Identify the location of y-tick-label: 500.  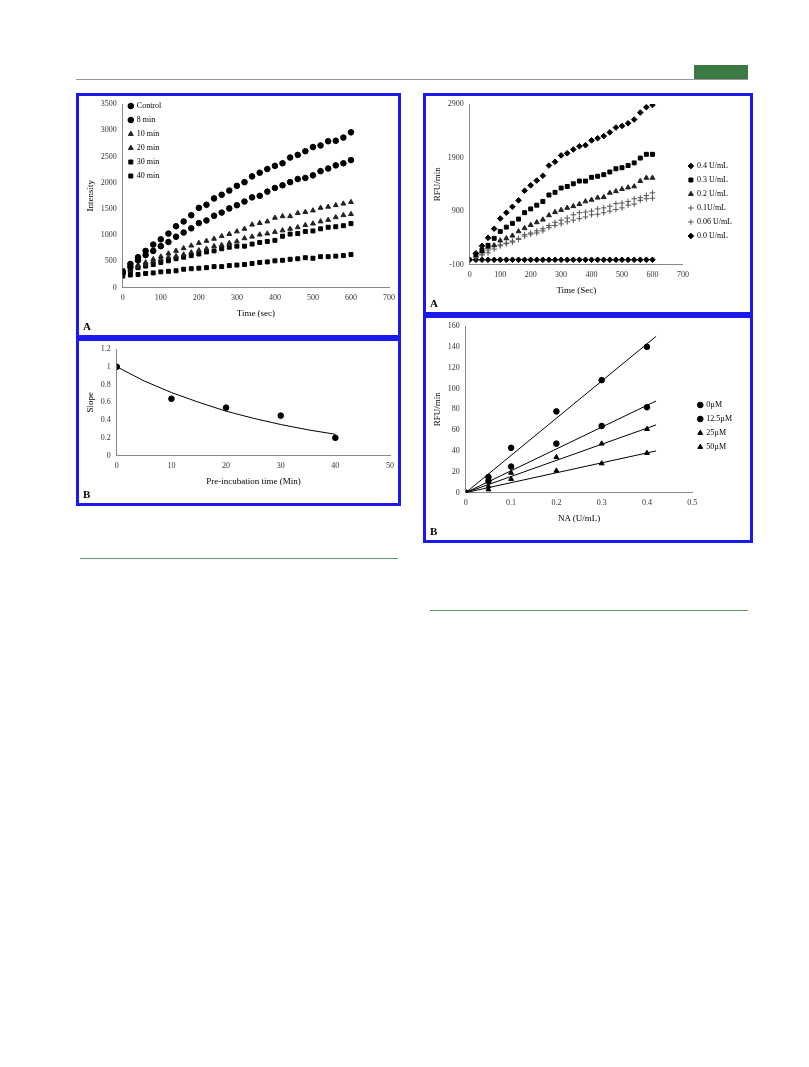
(110, 261).